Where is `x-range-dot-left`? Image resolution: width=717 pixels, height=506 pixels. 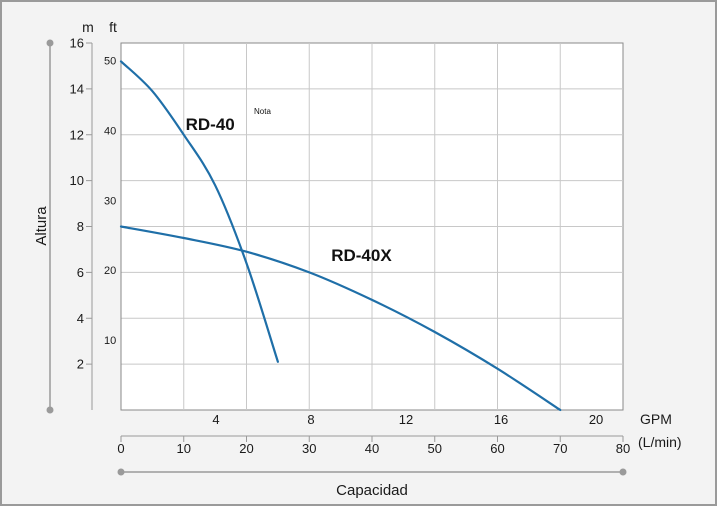 x-range-dot-left is located at coordinates (121, 472).